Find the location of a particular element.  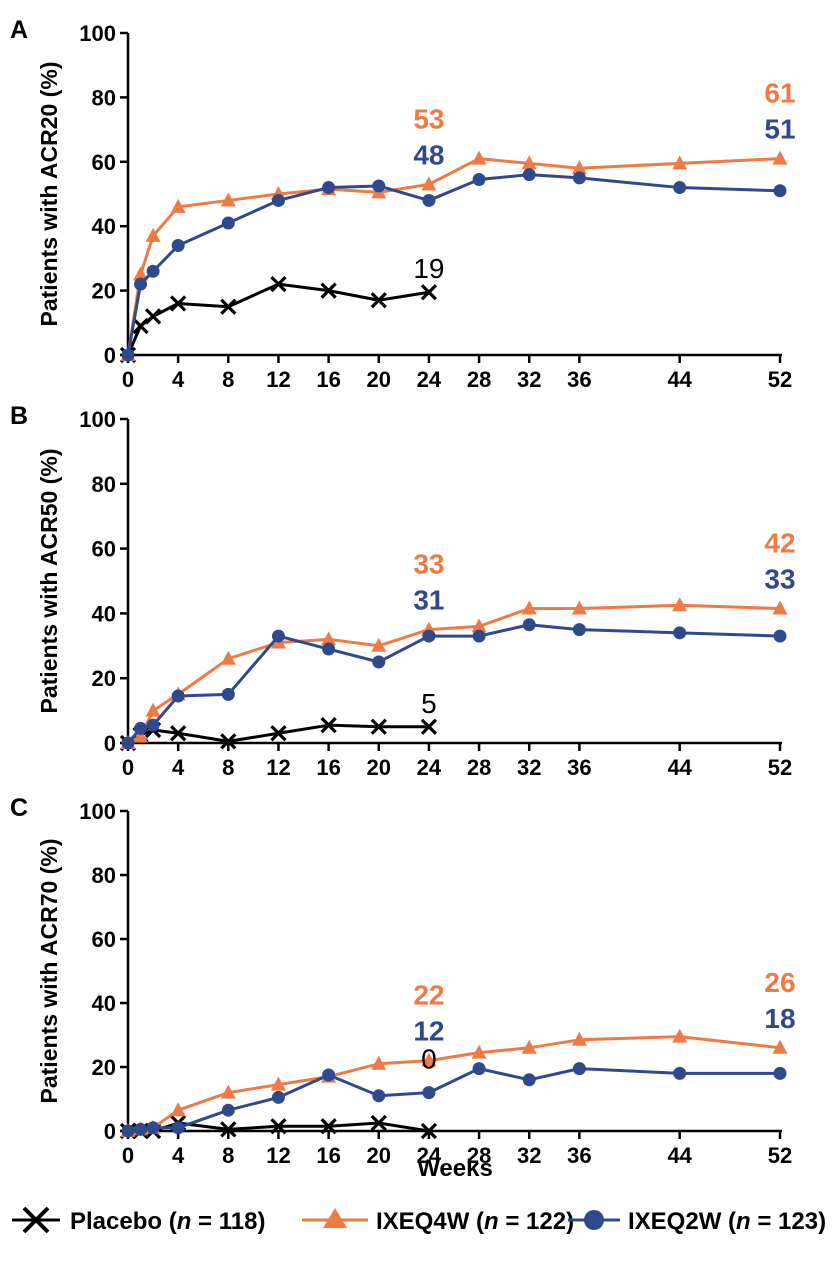

data-label-ixeq2w: 31 is located at coordinates (428, 600).